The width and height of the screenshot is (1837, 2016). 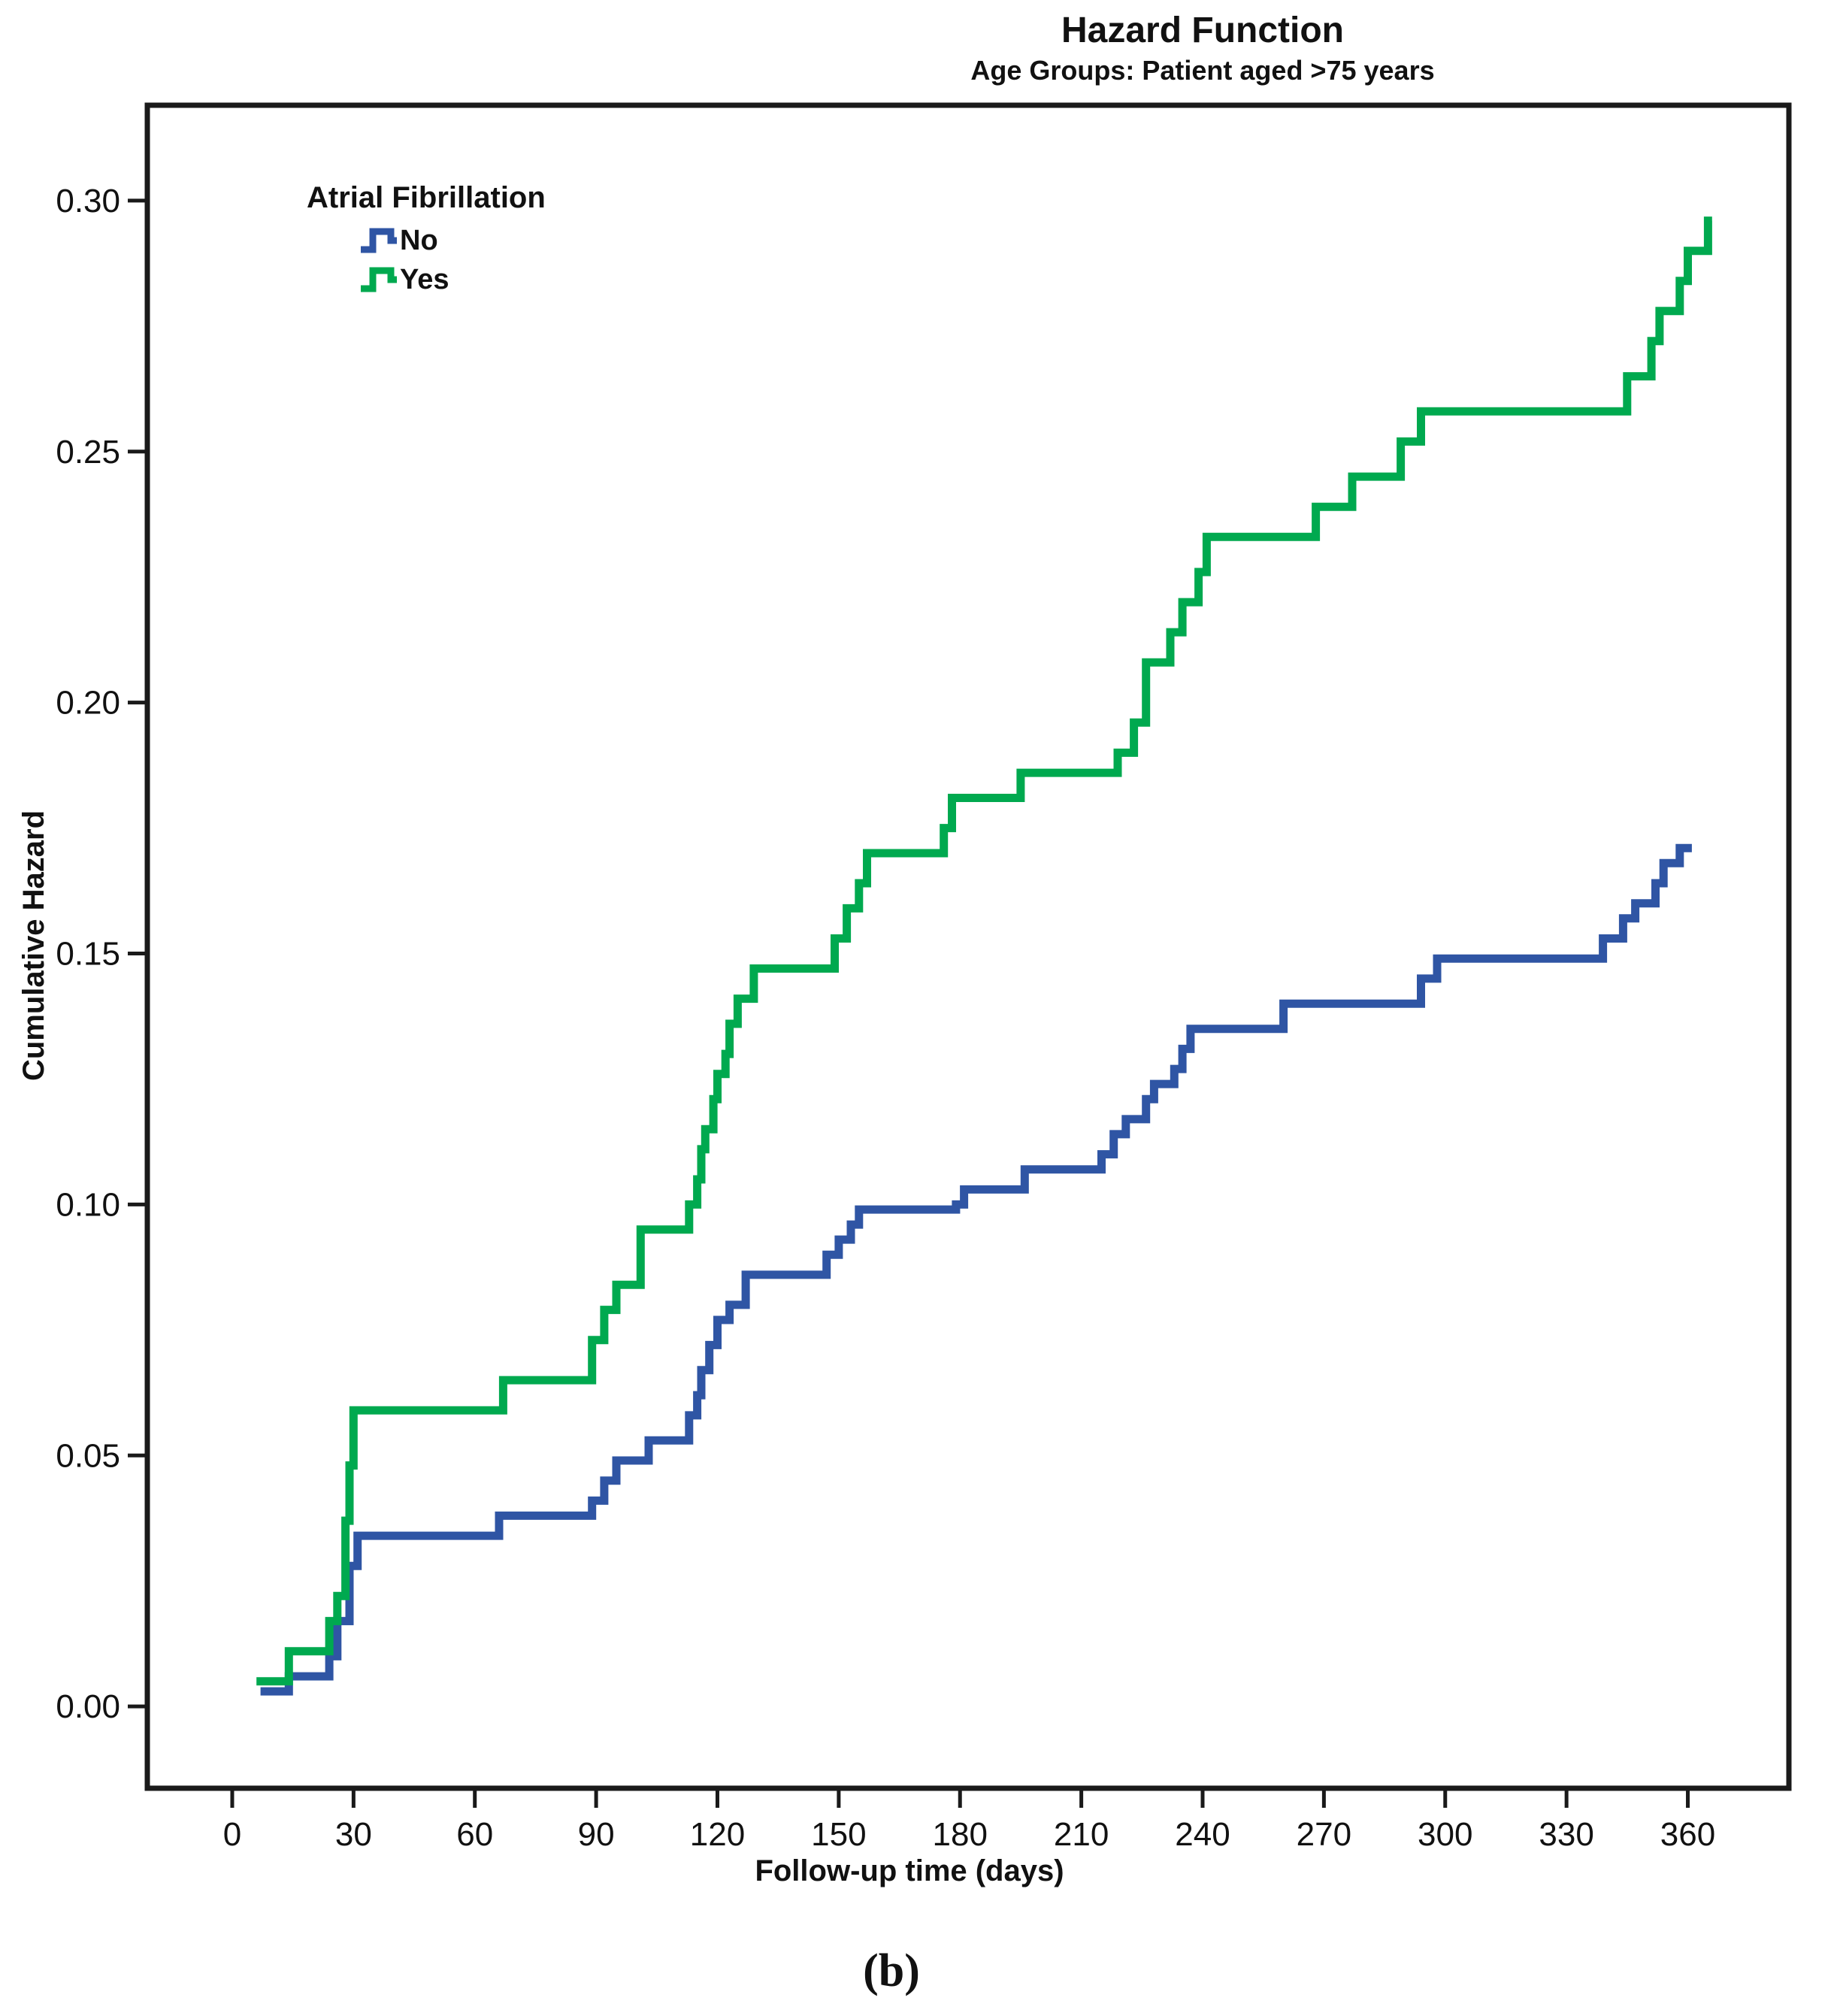 I want to click on x-tick-label: 330, so click(x=1566, y=1834).